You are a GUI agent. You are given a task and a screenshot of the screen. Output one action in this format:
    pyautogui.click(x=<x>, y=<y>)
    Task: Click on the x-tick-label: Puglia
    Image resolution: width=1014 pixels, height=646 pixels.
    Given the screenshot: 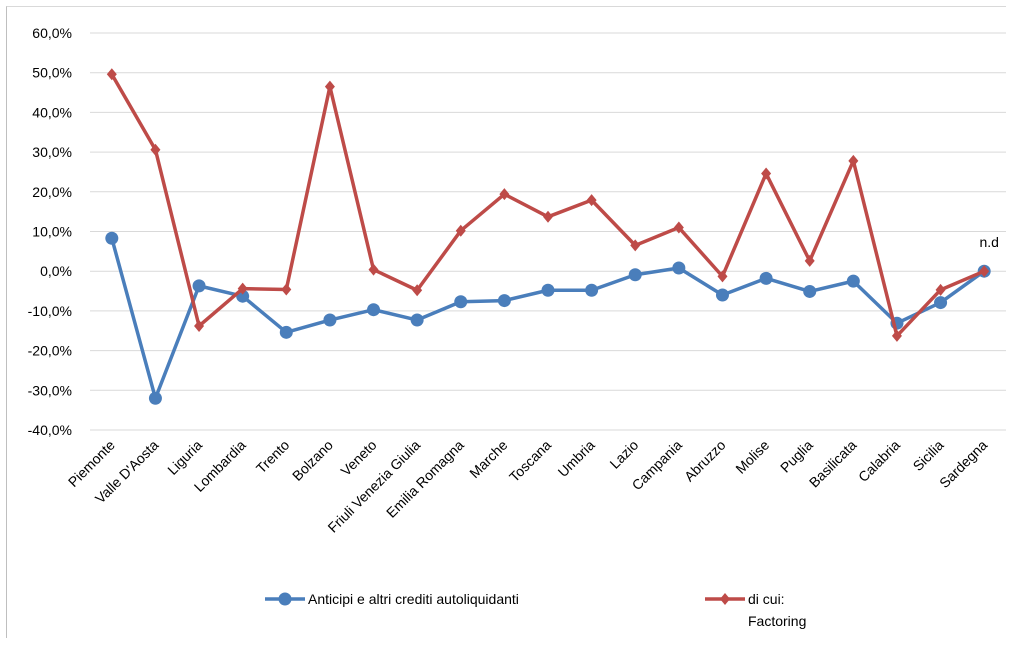 What is the action you would take?
    pyautogui.click(x=796, y=456)
    